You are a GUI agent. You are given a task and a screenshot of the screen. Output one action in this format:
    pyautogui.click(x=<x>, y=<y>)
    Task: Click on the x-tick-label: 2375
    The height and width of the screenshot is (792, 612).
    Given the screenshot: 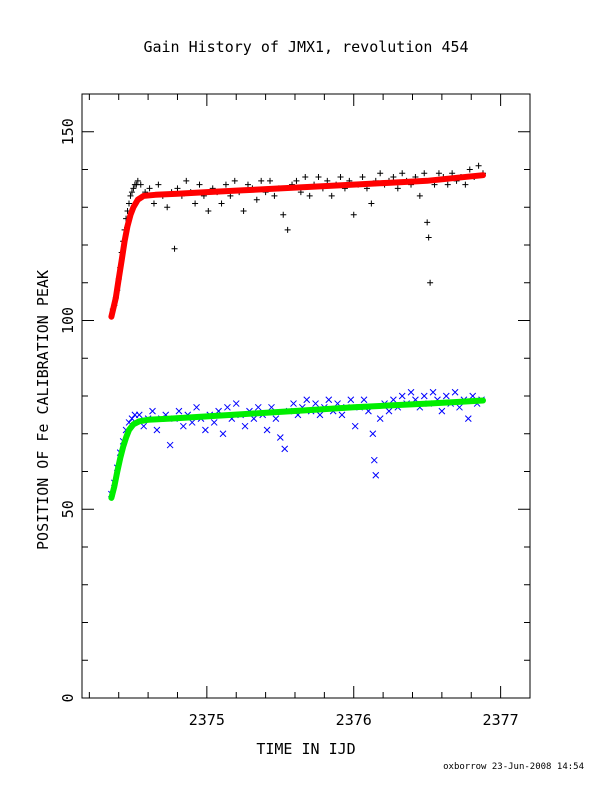 What is the action you would take?
    pyautogui.click(x=207, y=720)
    